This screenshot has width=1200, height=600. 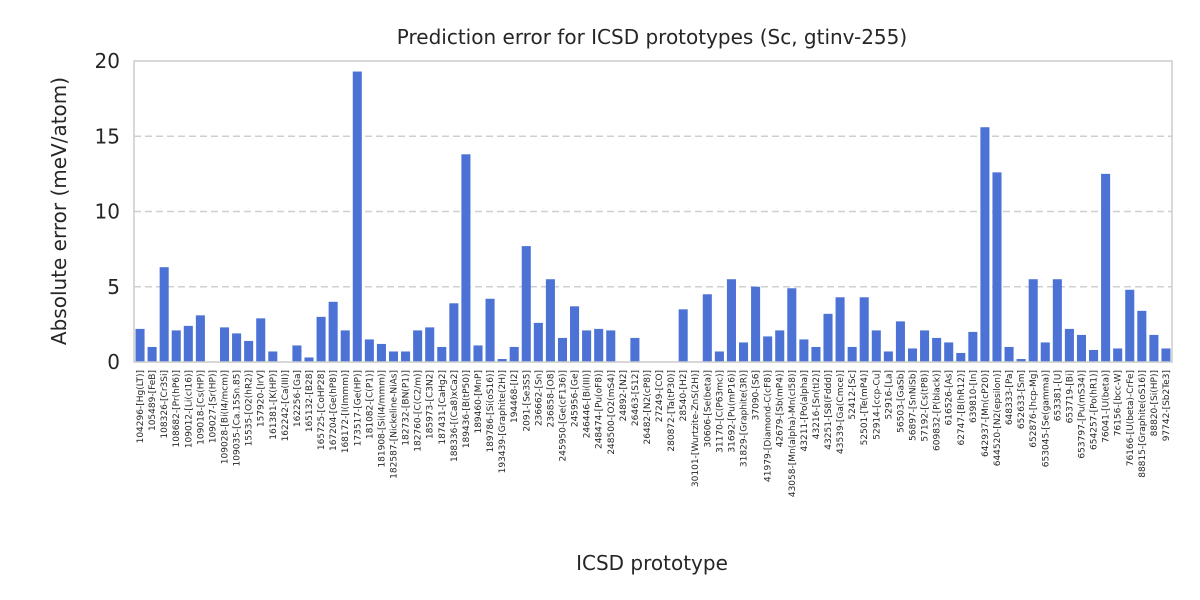 What do you see at coordinates (503, 421) in the screenshot?
I see `x-tick-label: 193439-[Graphite(2H)]` at bounding box center [503, 421].